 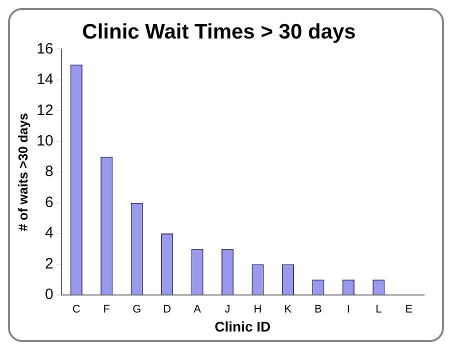 I want to click on y-tick-label: 4, so click(x=49, y=233).